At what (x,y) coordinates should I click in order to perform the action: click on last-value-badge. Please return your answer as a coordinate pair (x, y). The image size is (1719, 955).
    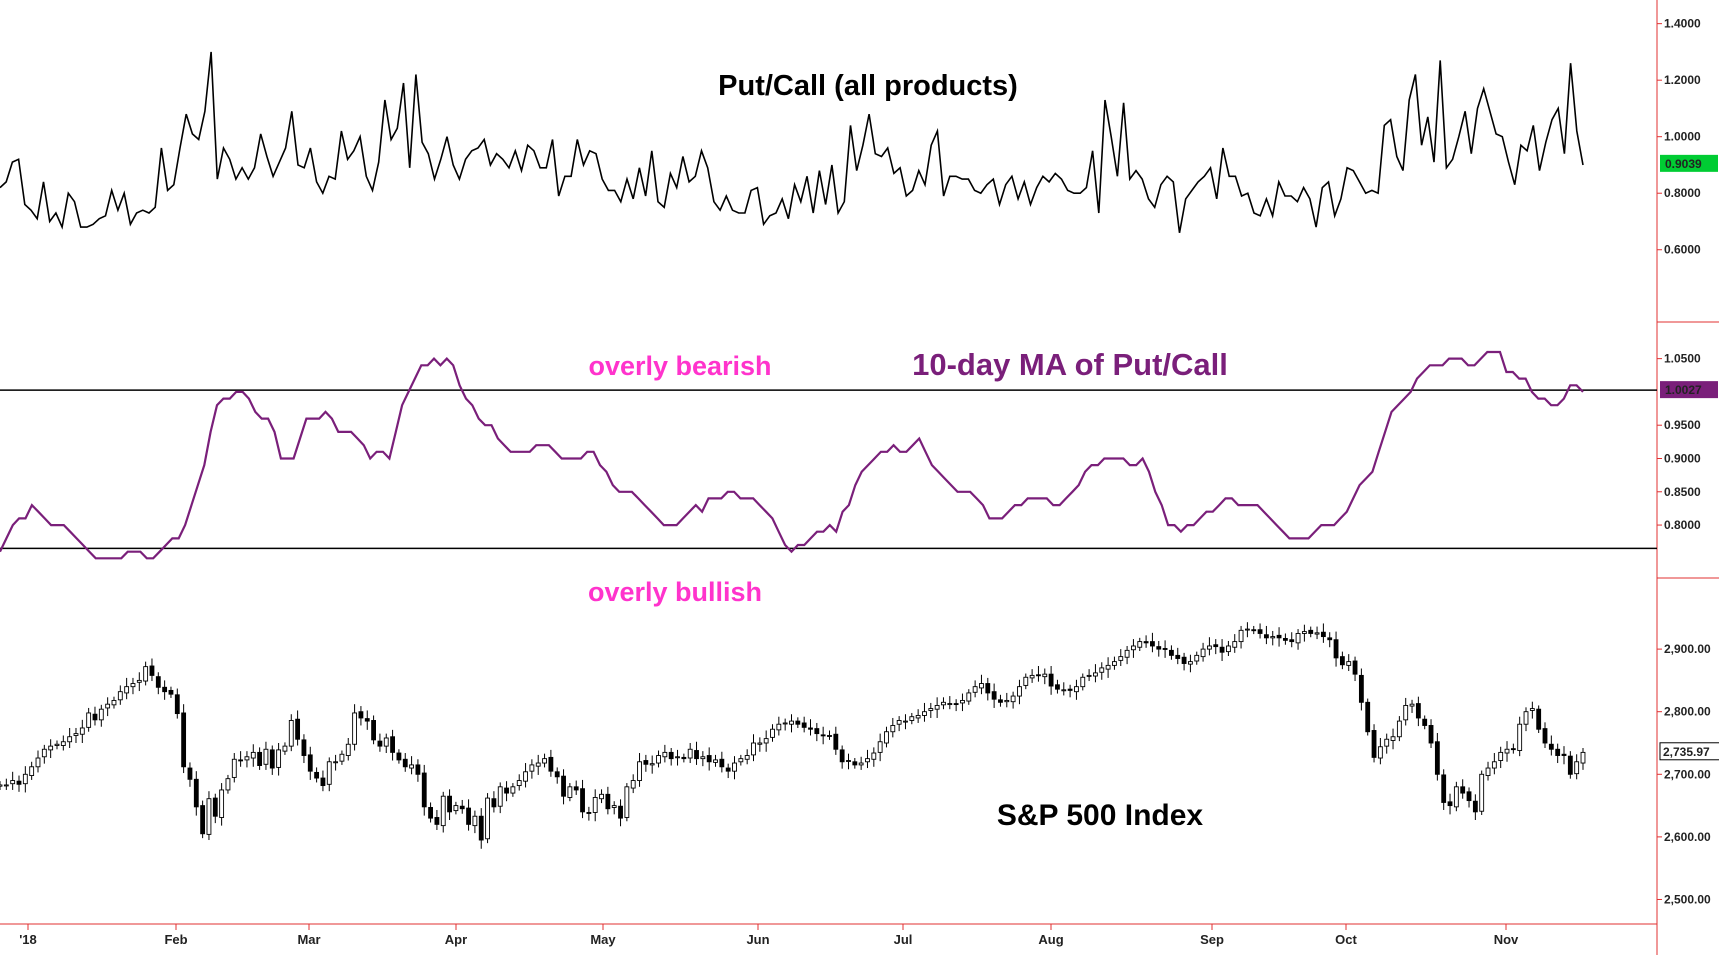
    Looking at the image, I should click on (1689, 751).